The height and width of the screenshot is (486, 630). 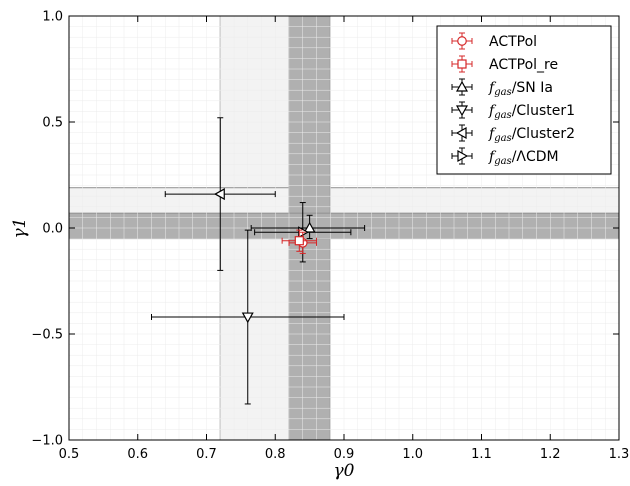 I want to click on legend-item: fgas/Cluster1, so click(x=513, y=111).